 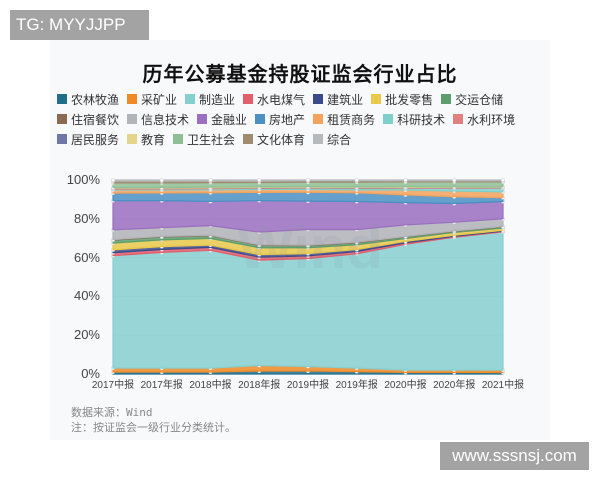 I want to click on legend-row: 农林牧渔 采矿业 制造业 水电煤气 建筑业 批发零售 交运仓储, so click(x=307, y=99).